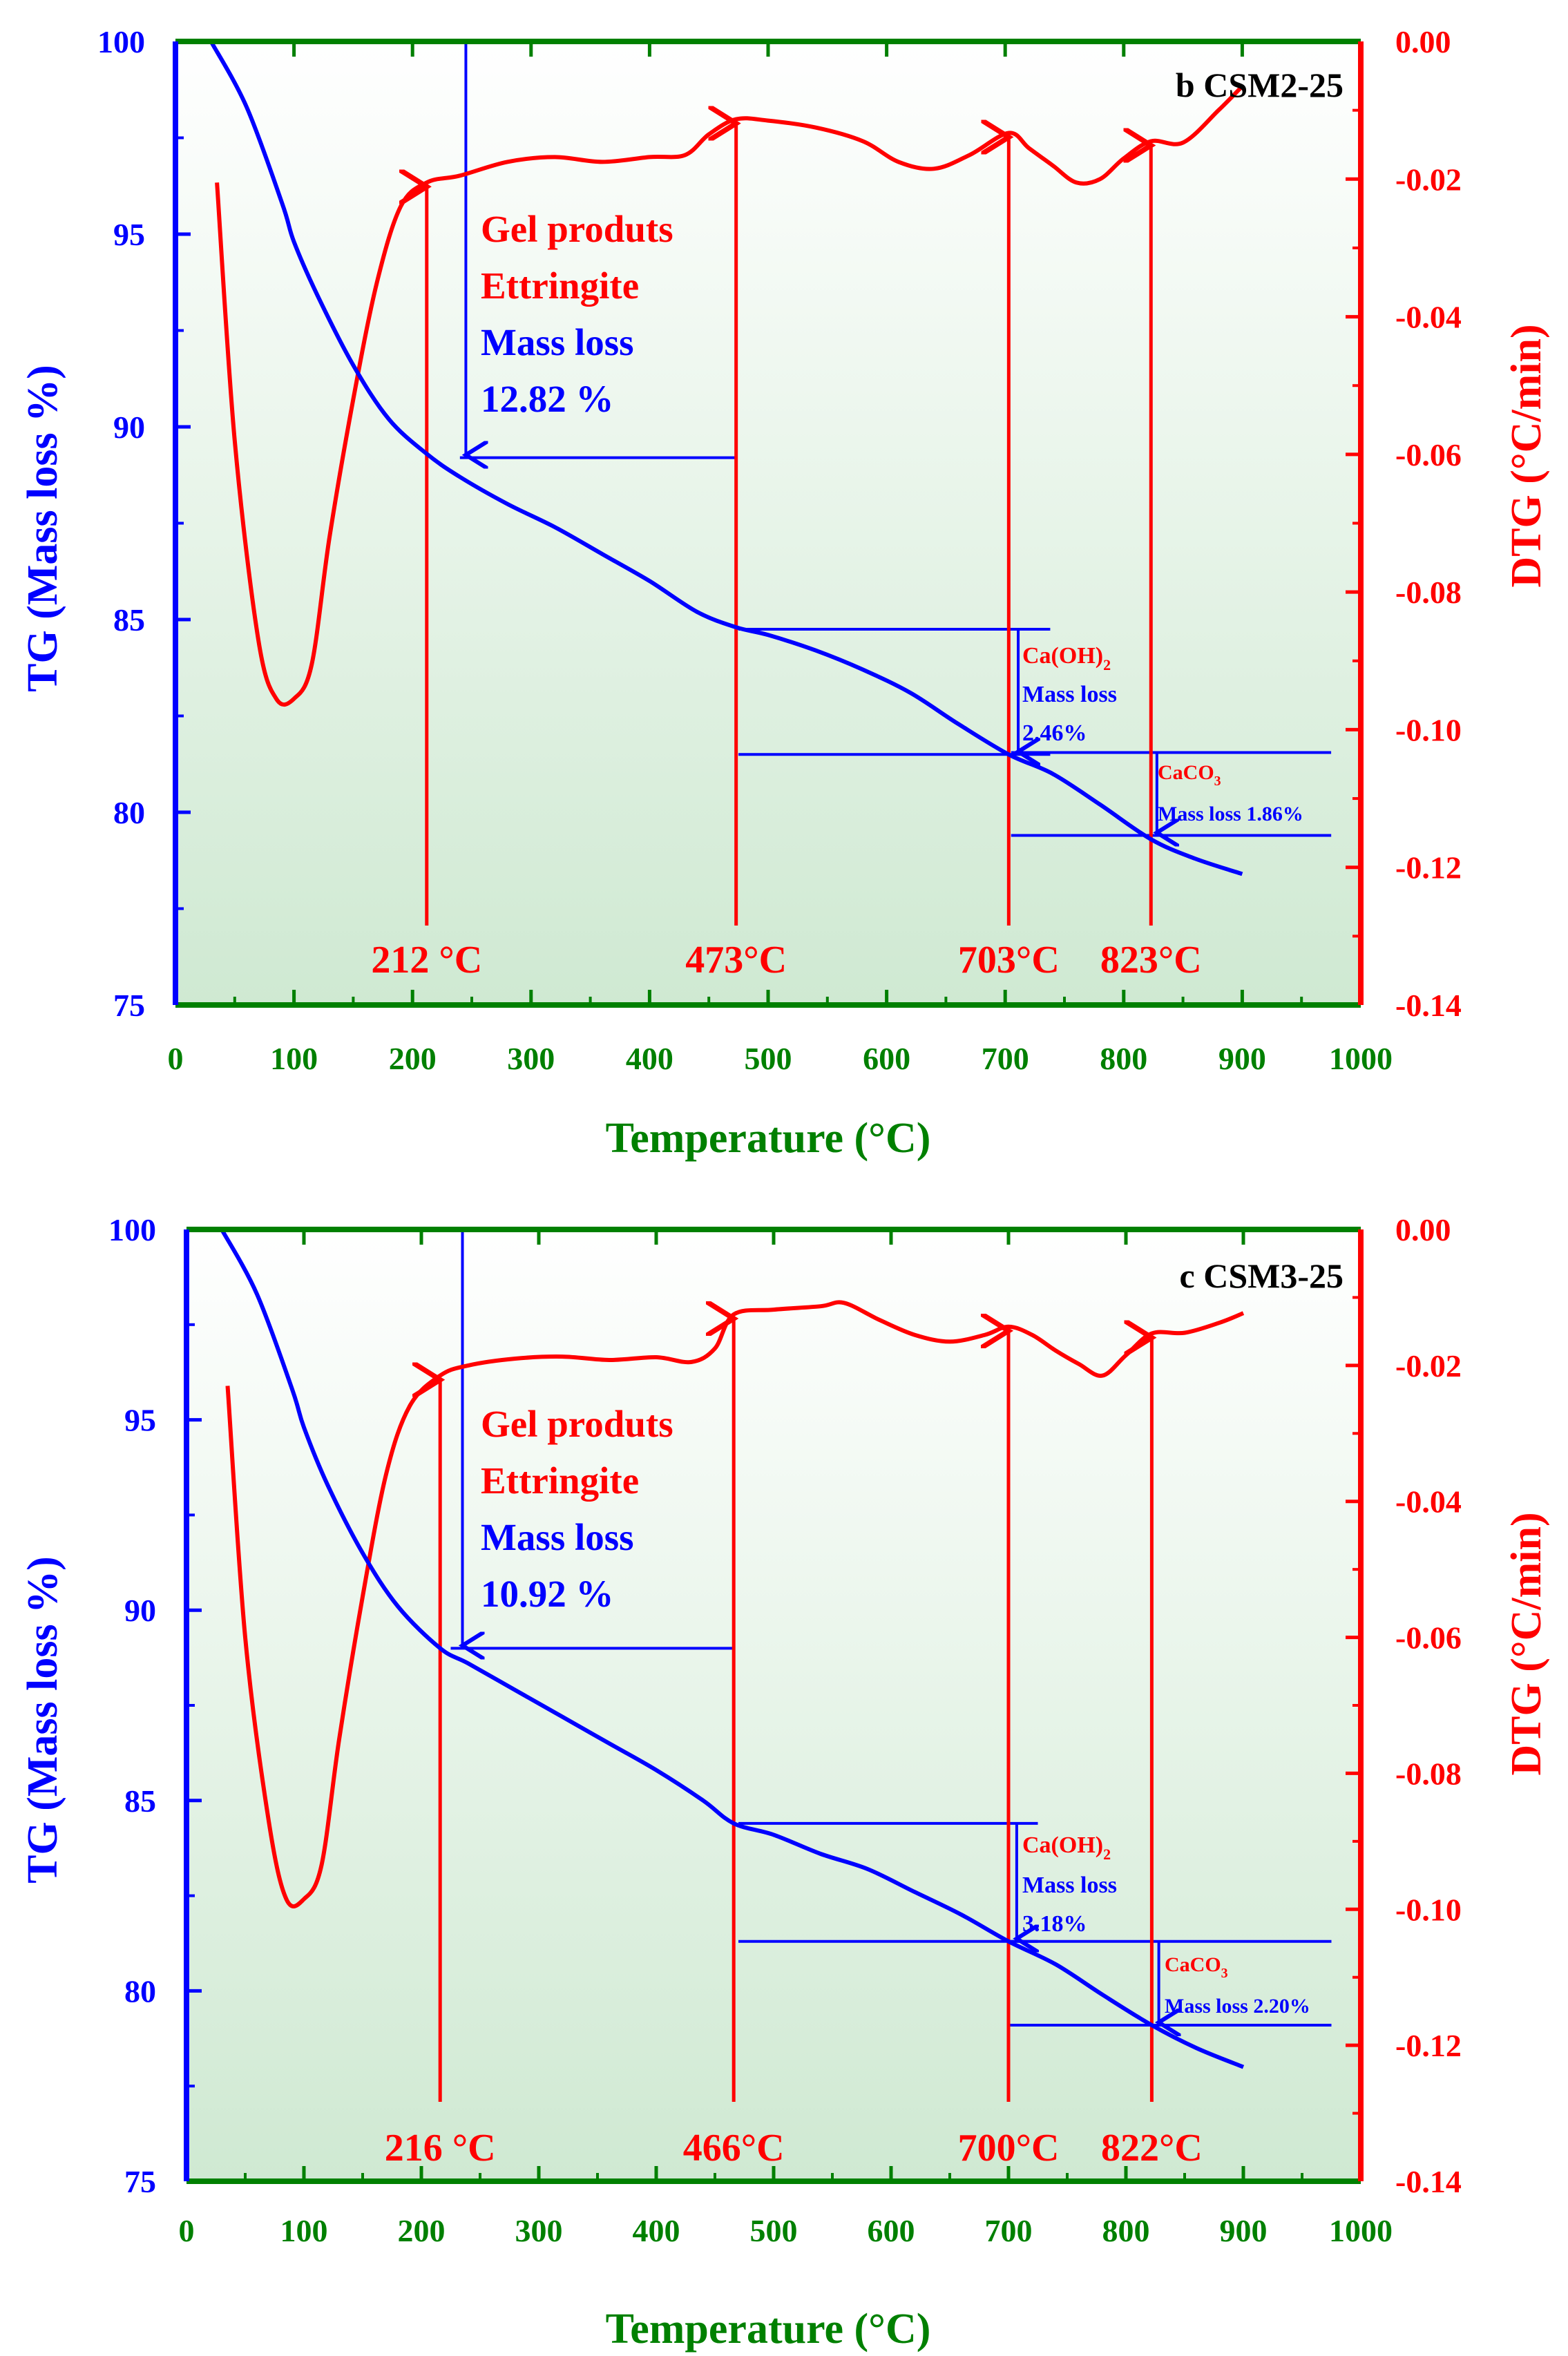 The image size is (1568, 2356). I want to click on mass-loss-value: 12.82 %, so click(547, 399).